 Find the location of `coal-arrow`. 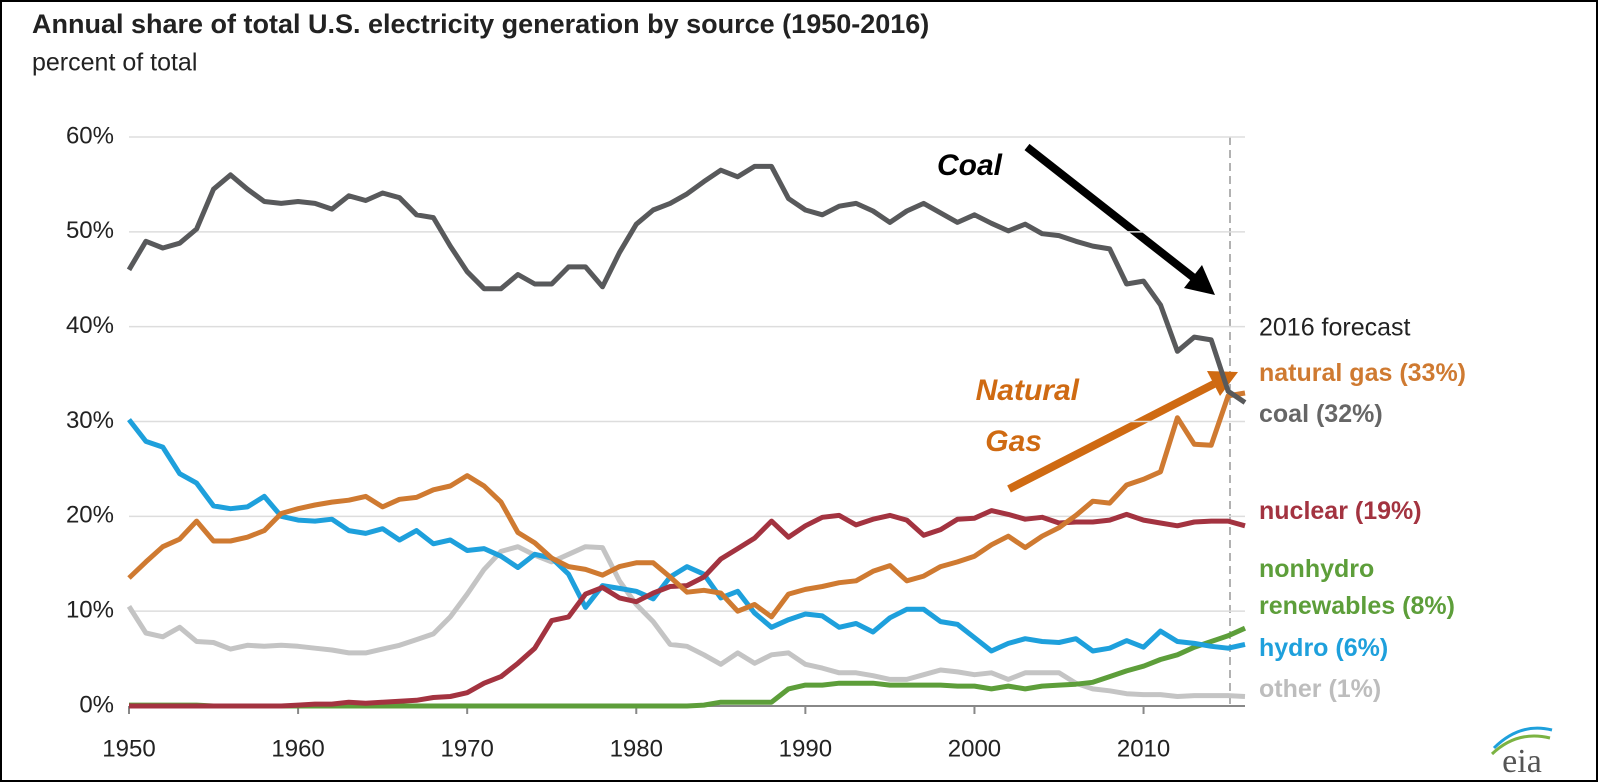

coal-arrow is located at coordinates (1110, 212).